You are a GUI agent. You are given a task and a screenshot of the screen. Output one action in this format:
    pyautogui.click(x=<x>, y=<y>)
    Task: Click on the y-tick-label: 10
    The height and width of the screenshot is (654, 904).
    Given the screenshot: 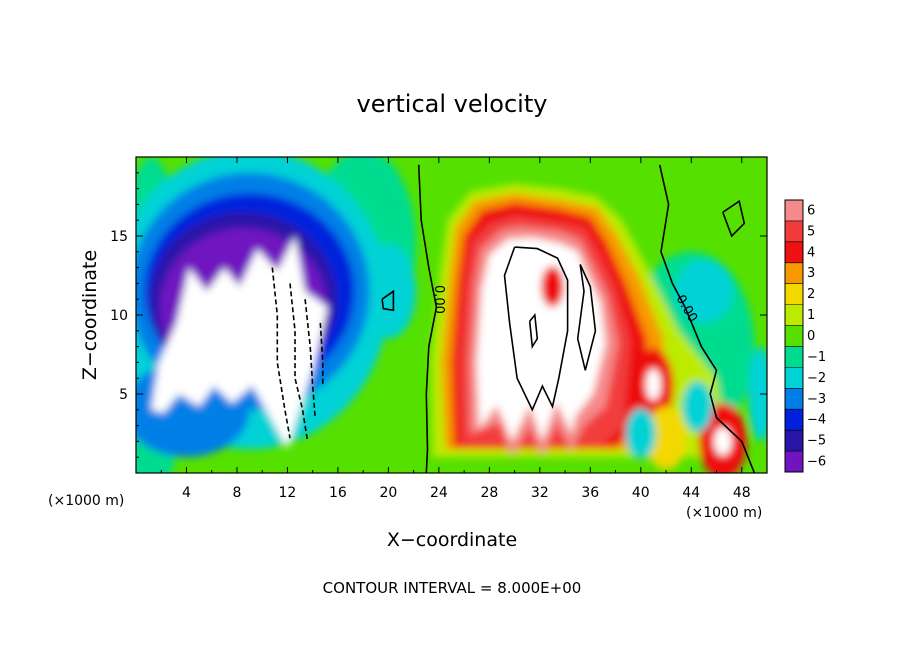 What is the action you would take?
    pyautogui.click(x=119, y=316)
    